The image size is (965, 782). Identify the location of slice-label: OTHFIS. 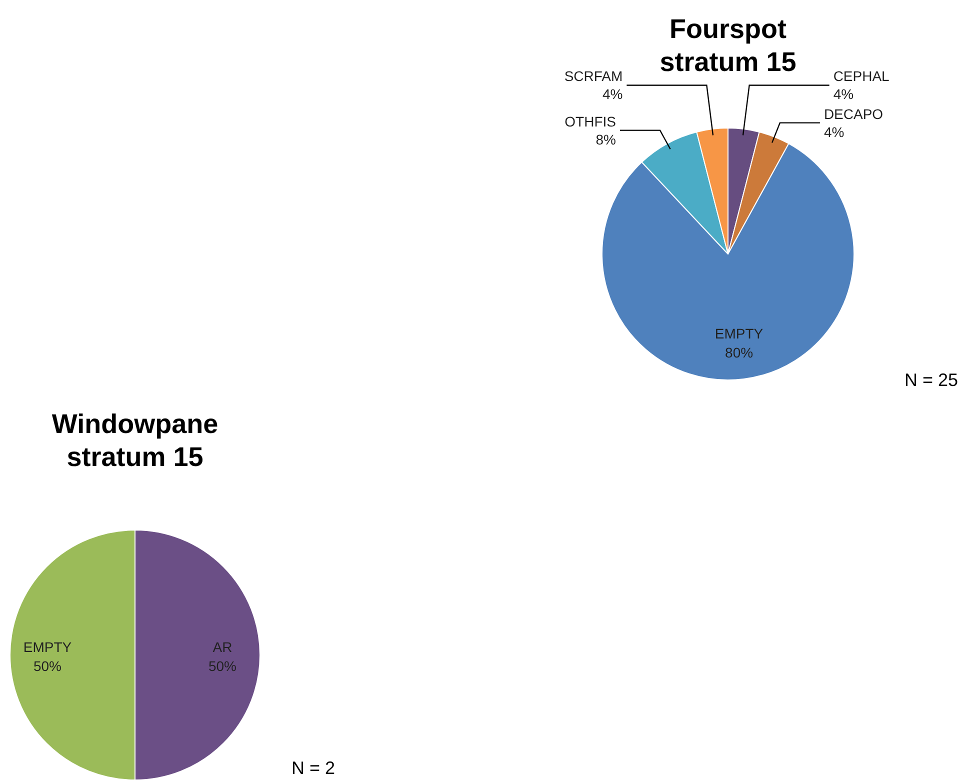
(590, 121).